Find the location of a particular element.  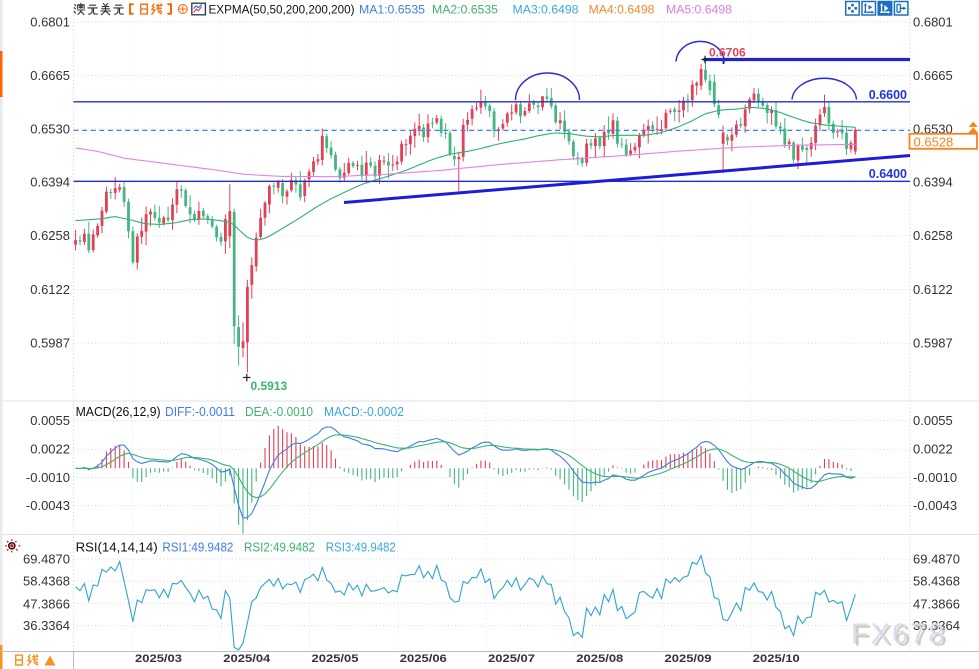

svg-text: MACD(26,12,9) is located at coordinates (118, 412).